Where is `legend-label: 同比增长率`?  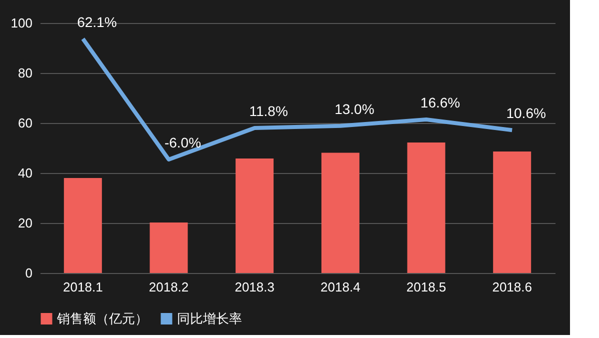
legend-label: 同比增长率 is located at coordinates (209, 318).